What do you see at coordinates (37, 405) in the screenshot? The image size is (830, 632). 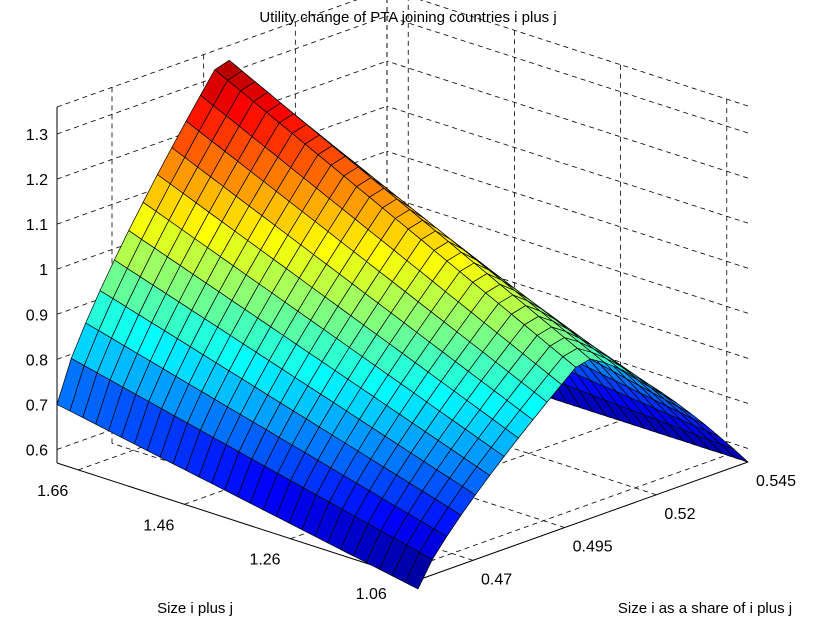 I see `z-tick-label: 0.7` at bounding box center [37, 405].